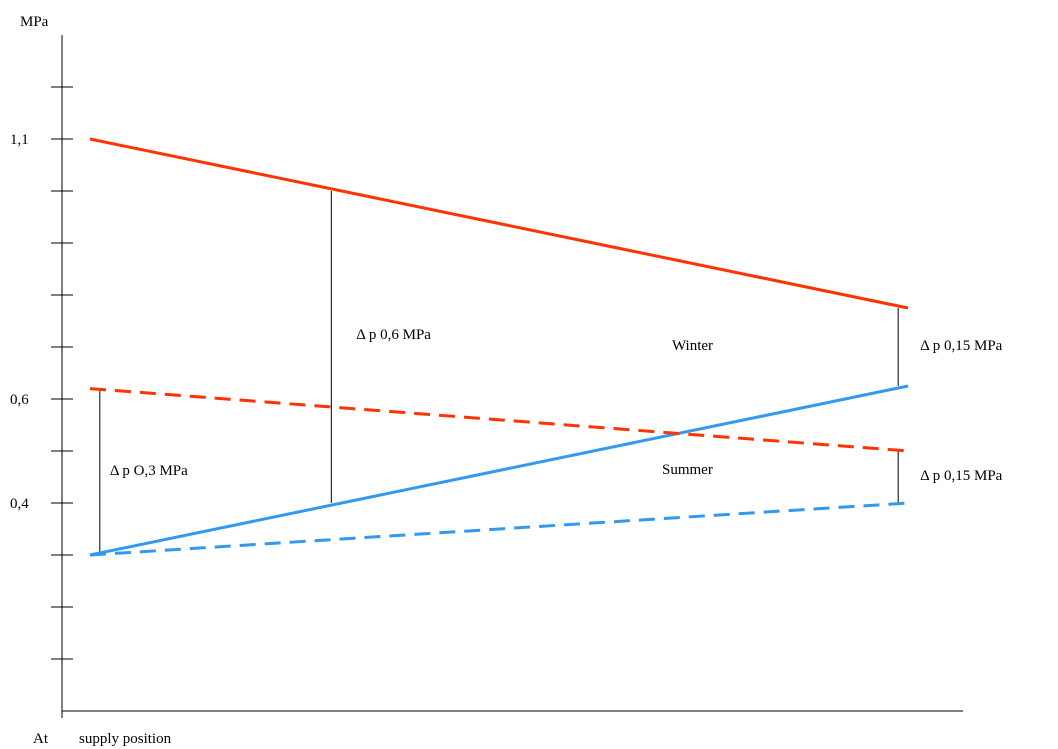 This screenshot has width=1058, height=749. What do you see at coordinates (499, 529) in the screenshot?
I see `series-line-summer_return` at bounding box center [499, 529].